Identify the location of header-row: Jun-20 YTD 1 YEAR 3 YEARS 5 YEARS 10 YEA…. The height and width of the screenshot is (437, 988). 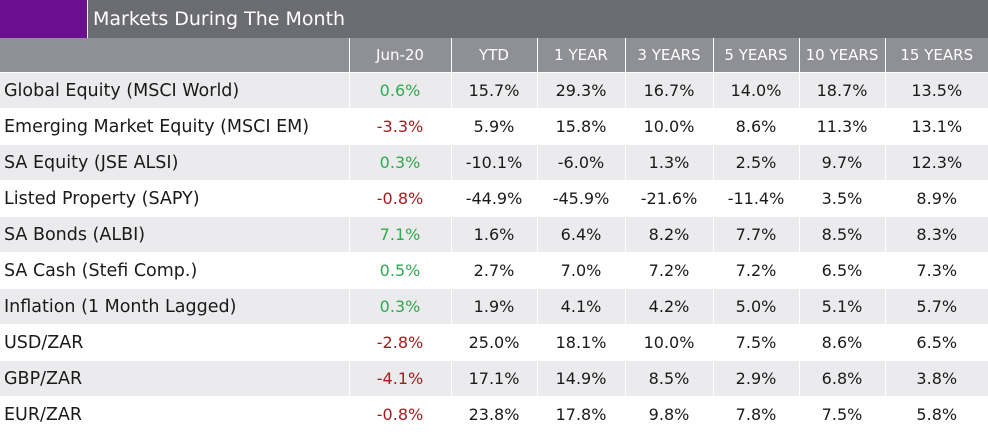
(494, 55).